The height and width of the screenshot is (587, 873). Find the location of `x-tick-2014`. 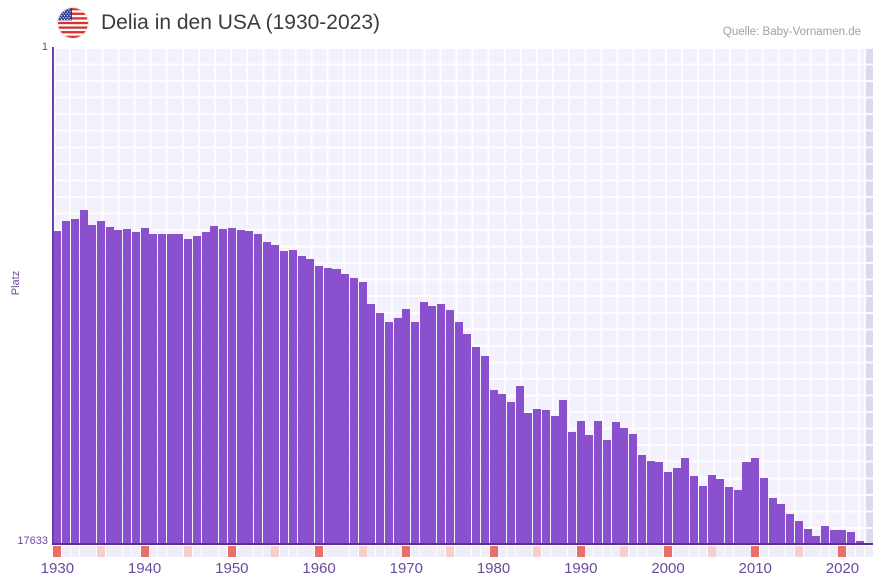

x-tick-2014 is located at coordinates (790, 551).